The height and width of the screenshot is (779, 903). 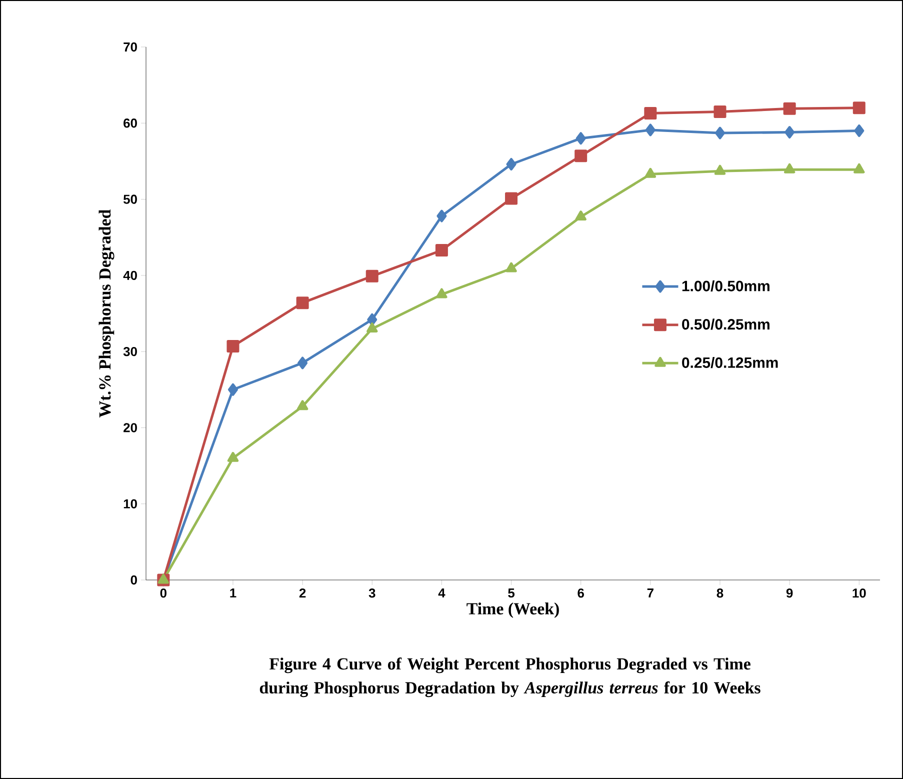 What do you see at coordinates (720, 593) in the screenshot?
I see `x-tick-label: 8` at bounding box center [720, 593].